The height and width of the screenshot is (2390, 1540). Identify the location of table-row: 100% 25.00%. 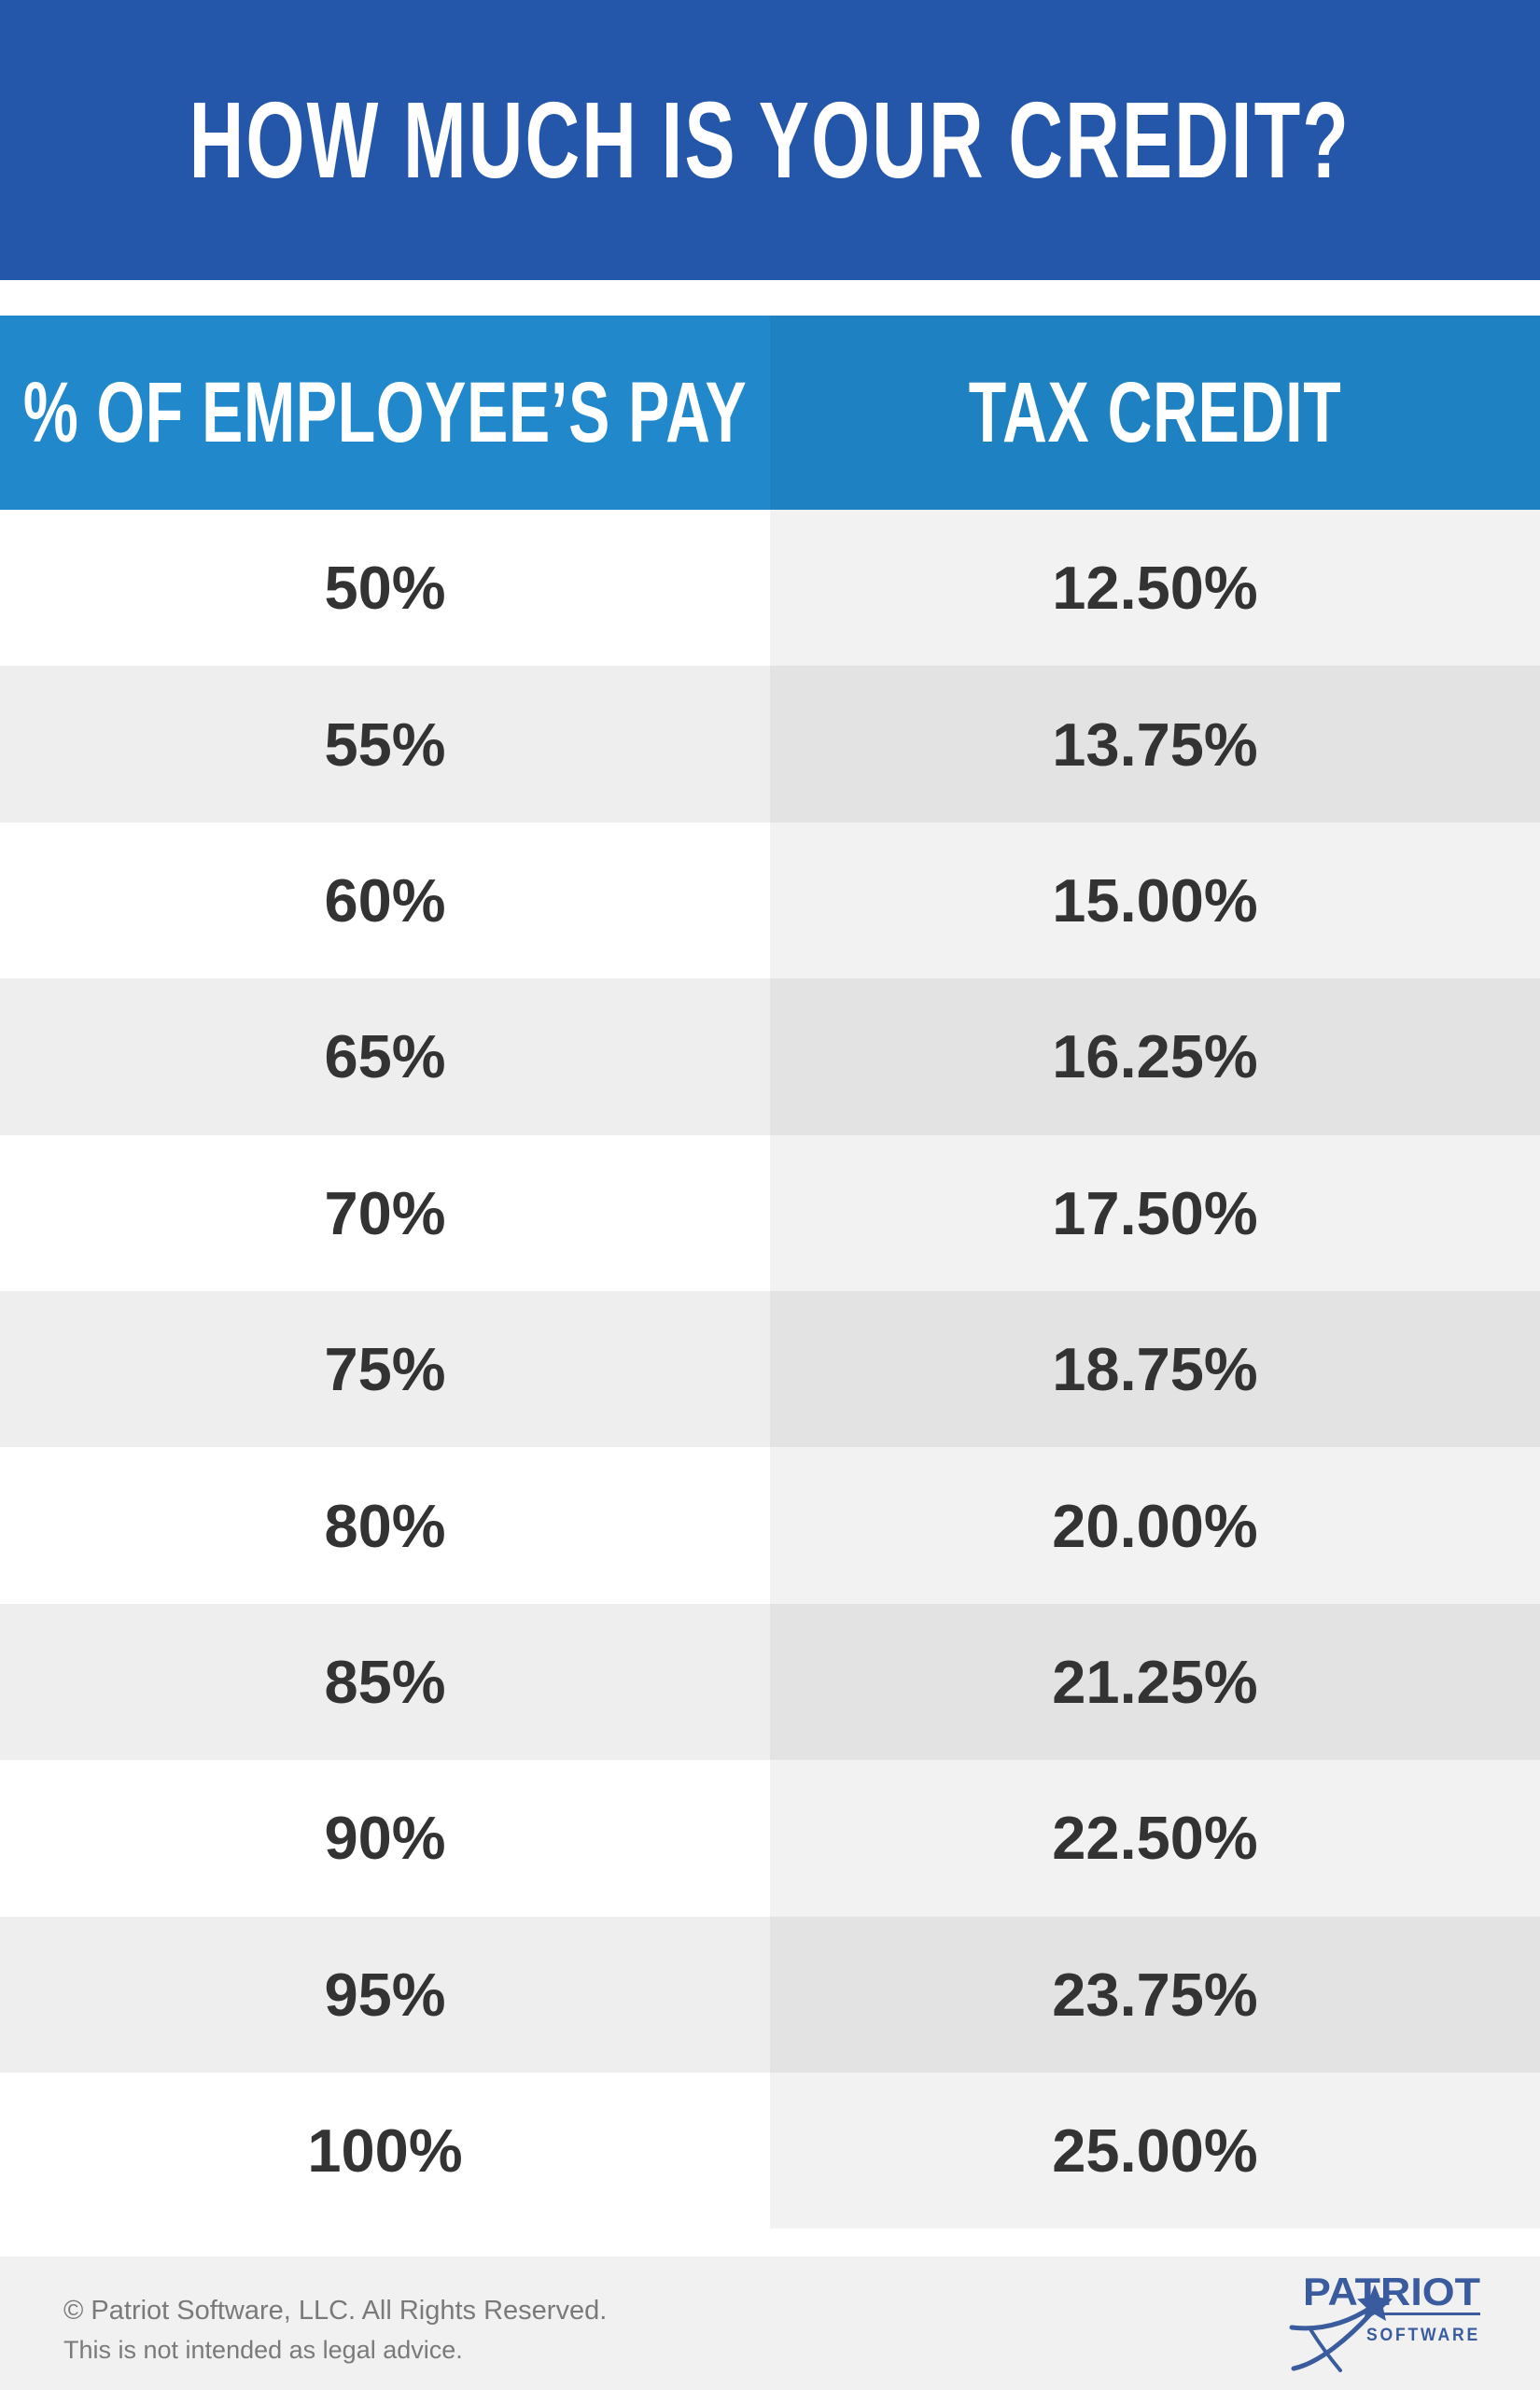
(770, 2150).